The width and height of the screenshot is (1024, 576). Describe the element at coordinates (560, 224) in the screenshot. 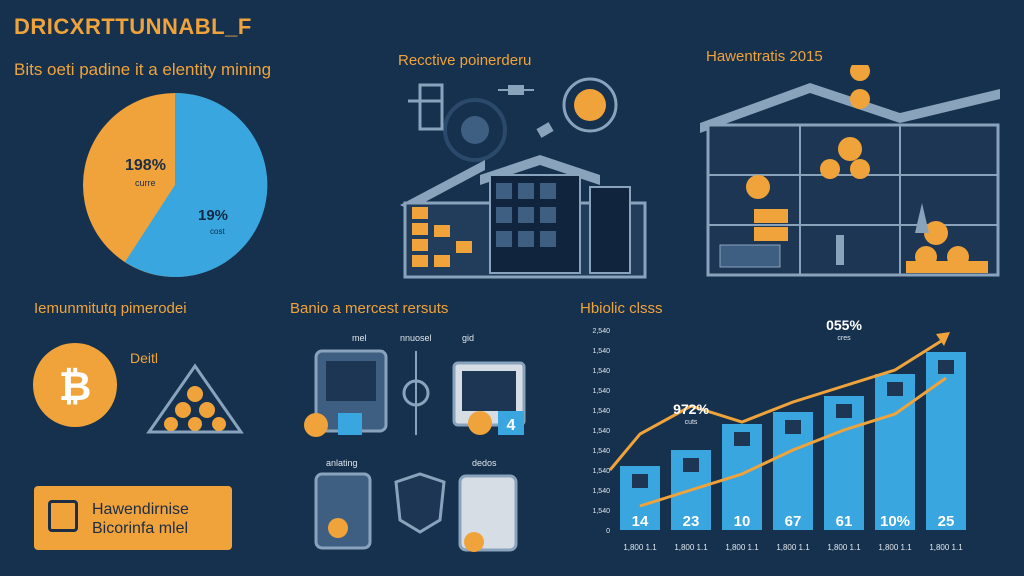

I see `server-racks` at that location.